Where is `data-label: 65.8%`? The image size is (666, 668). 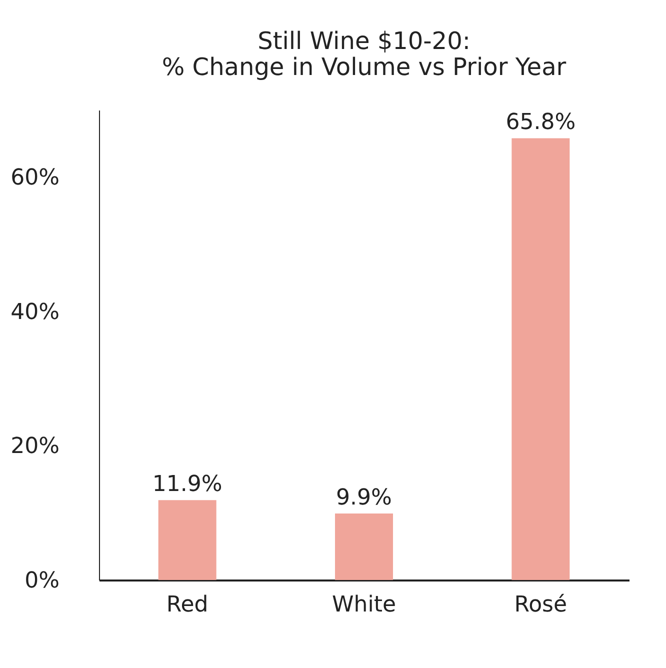 data-label: 65.8% is located at coordinates (541, 123).